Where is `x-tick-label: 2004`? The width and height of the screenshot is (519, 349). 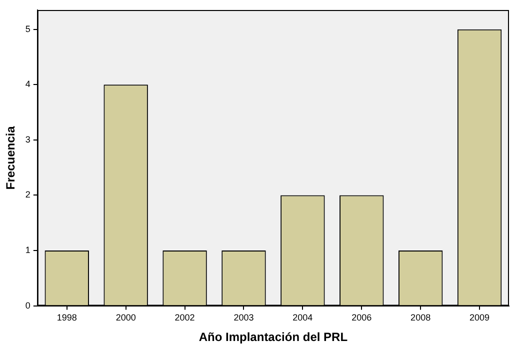 x-tick-label: 2004 is located at coordinates (302, 317).